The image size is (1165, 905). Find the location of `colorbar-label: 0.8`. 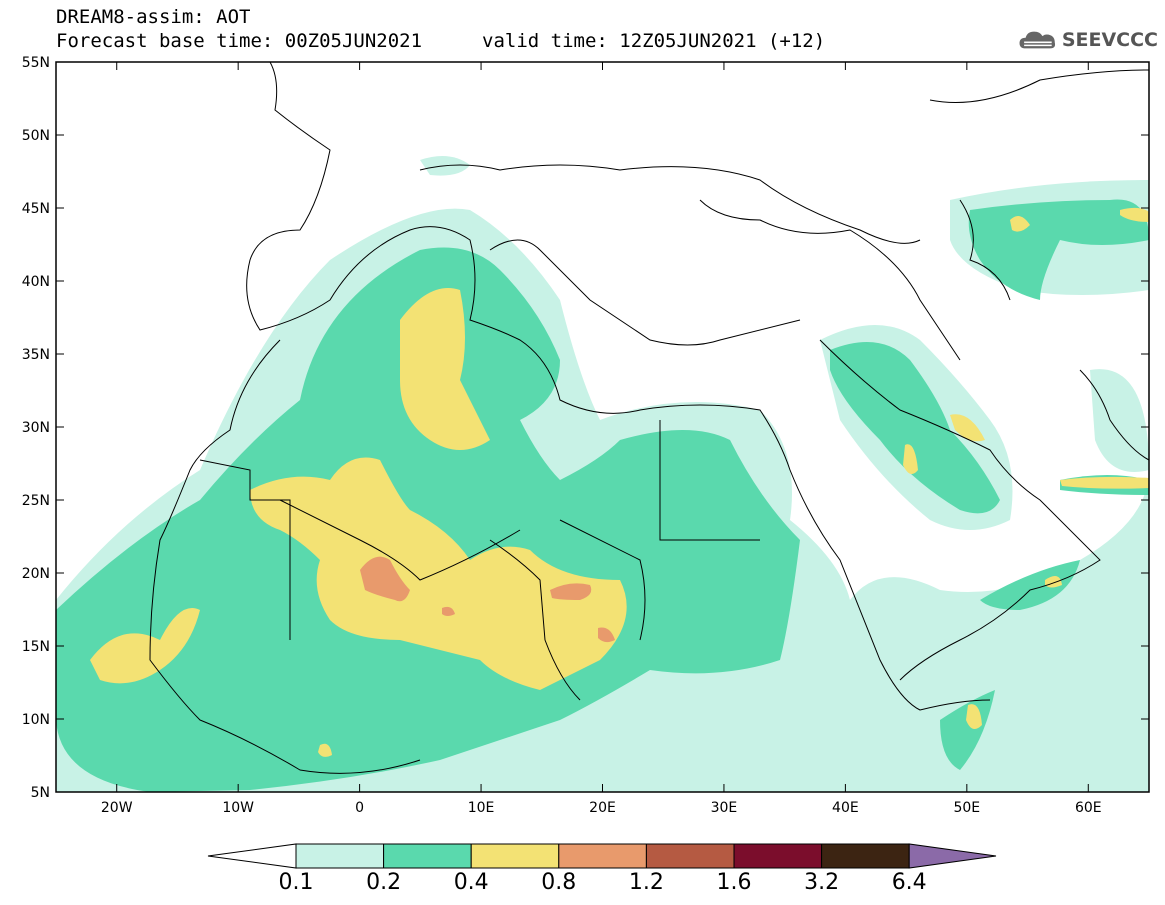

colorbar-label: 0.8 is located at coordinates (559, 882).